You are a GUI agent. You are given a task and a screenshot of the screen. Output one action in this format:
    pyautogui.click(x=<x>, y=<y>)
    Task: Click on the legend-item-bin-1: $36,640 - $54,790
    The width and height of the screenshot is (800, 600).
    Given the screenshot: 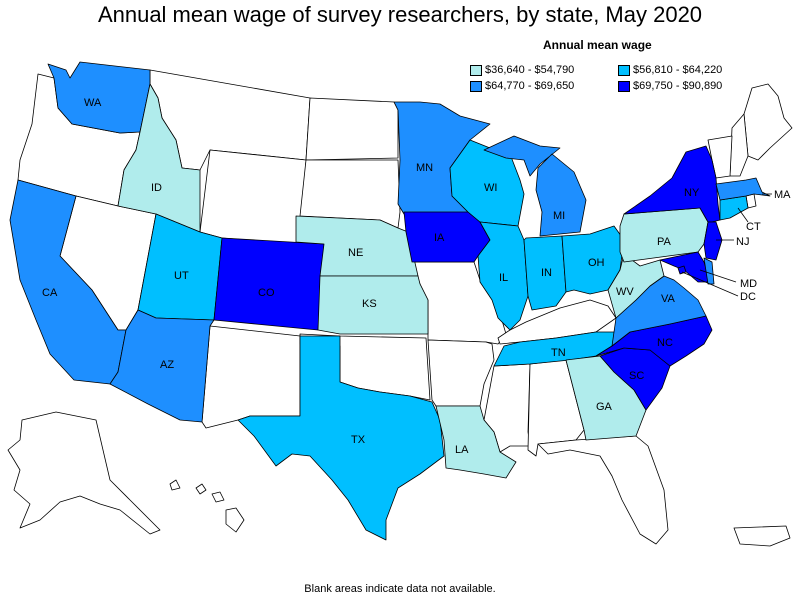 What is the action you would take?
    pyautogui.click(x=522, y=70)
    